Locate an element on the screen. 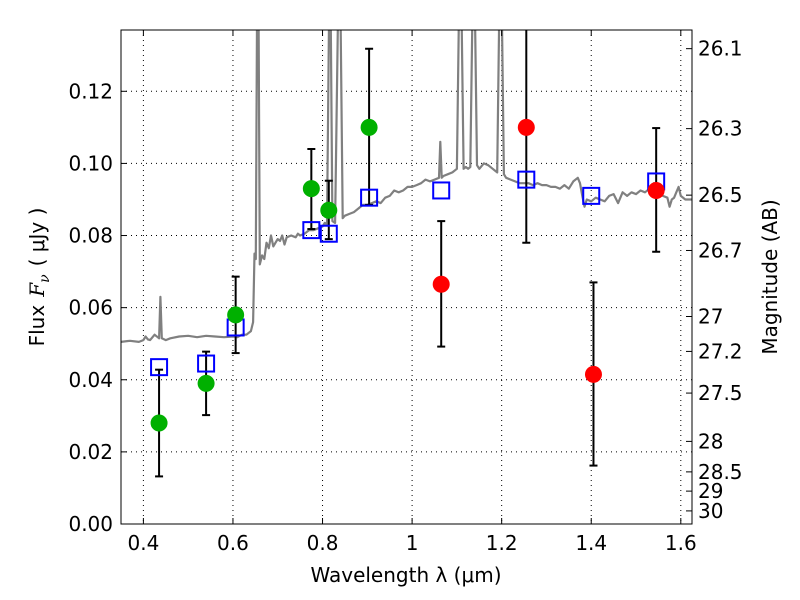 This screenshot has width=800, height=600. mag-tick-label: 26.7 is located at coordinates (720, 250).